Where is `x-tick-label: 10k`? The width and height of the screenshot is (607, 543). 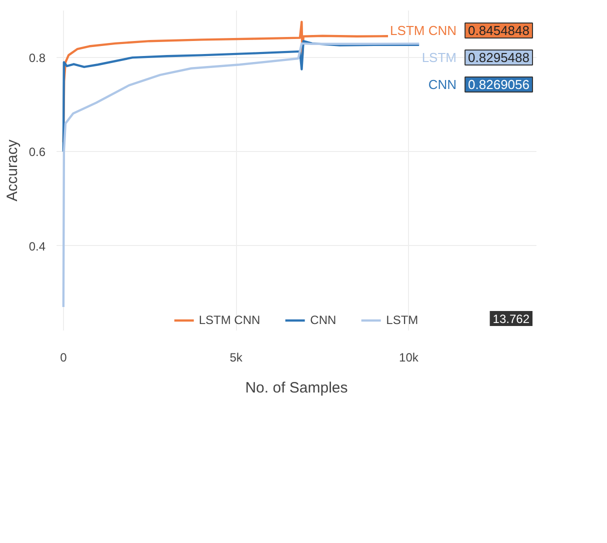
x-tick-label: 10k is located at coordinates (409, 357).